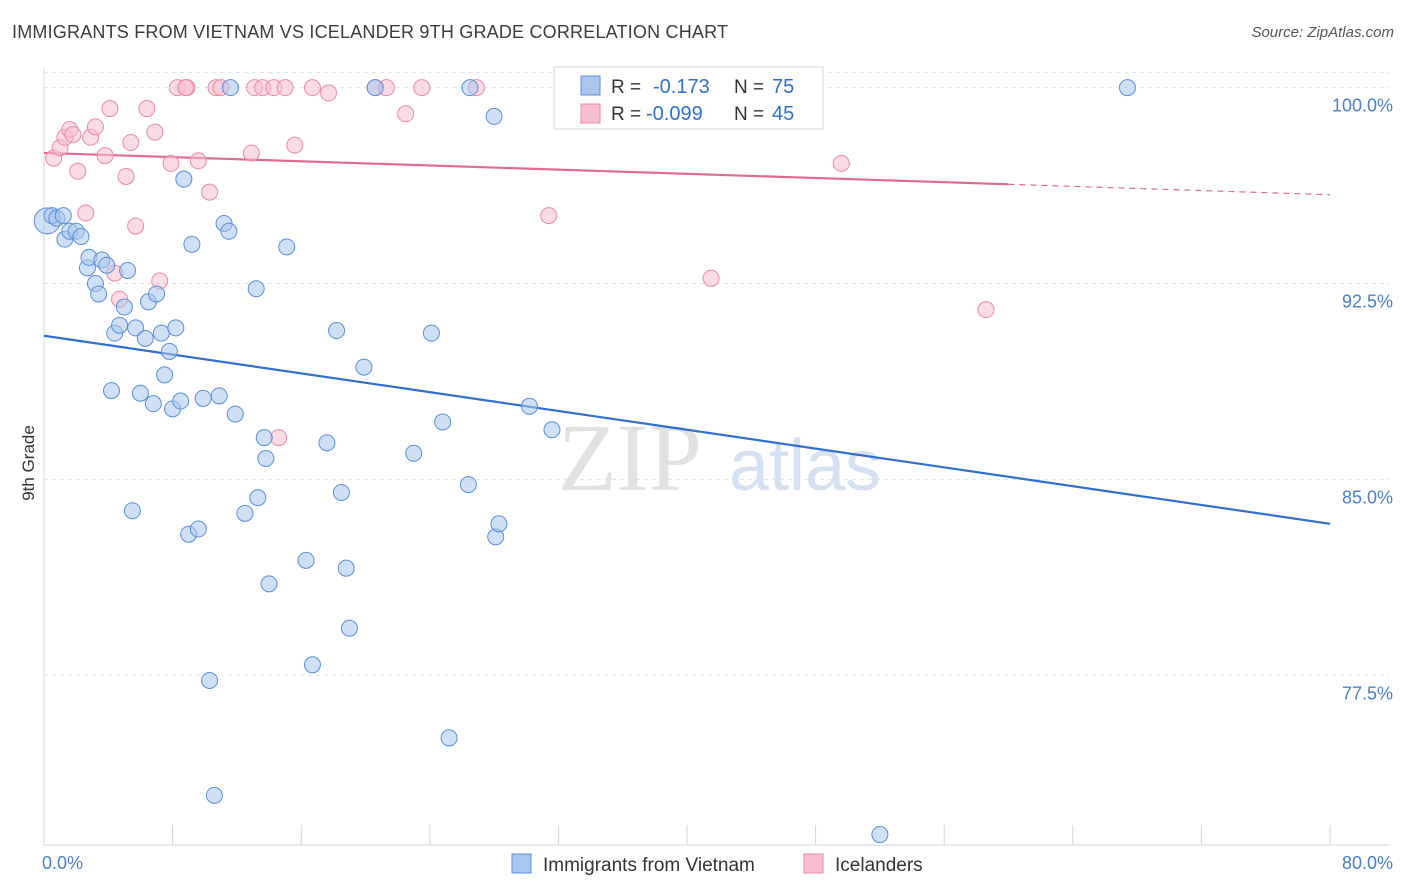  Describe the element at coordinates (749, 87) in the screenshot. I see `legend-n-label-blue: N =` at that location.